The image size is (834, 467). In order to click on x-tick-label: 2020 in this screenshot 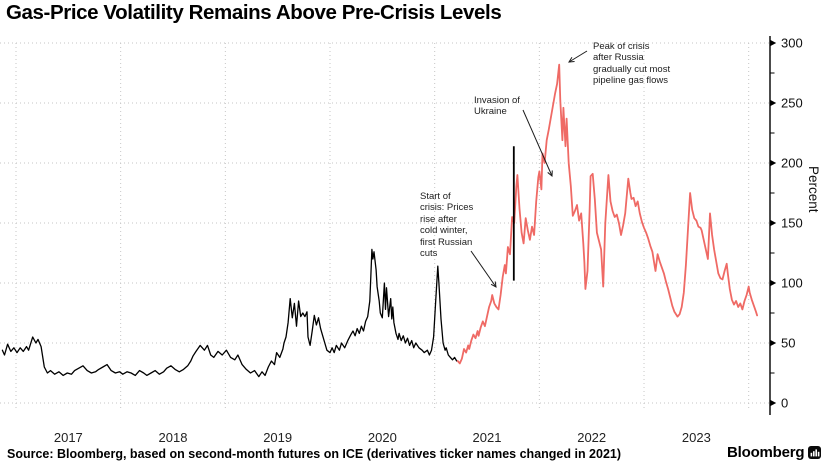, I will do `click(382, 437)`.